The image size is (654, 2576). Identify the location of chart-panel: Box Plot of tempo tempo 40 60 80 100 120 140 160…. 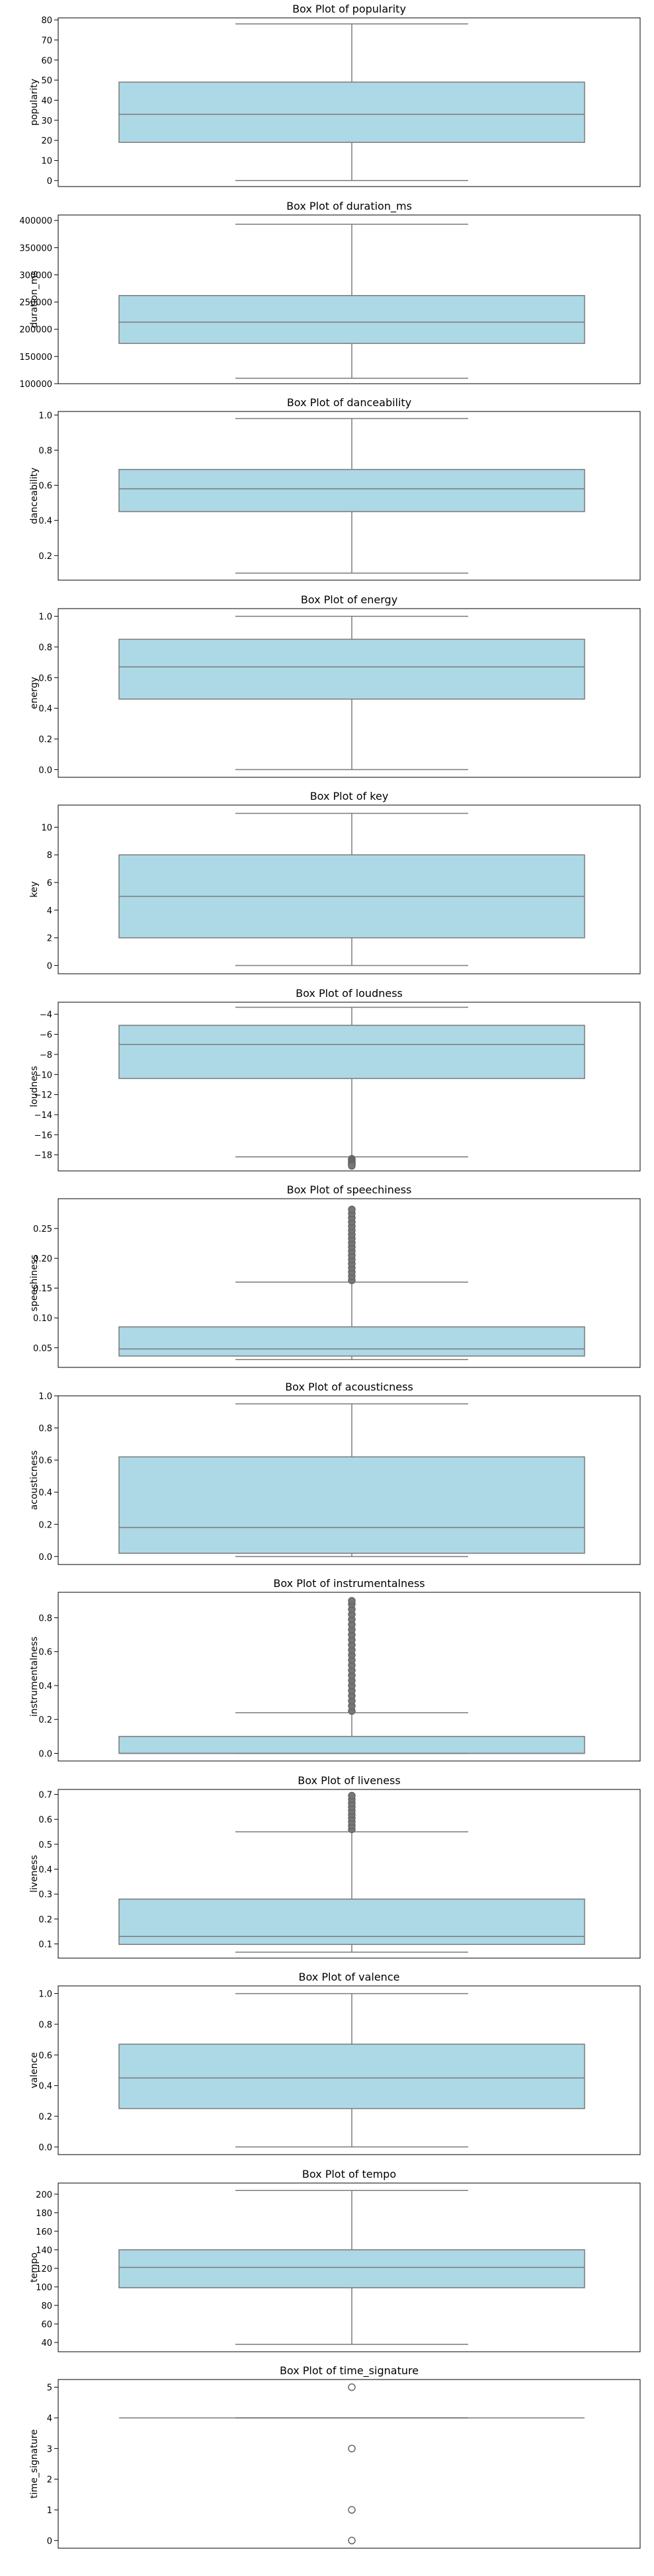
(335, 2260).